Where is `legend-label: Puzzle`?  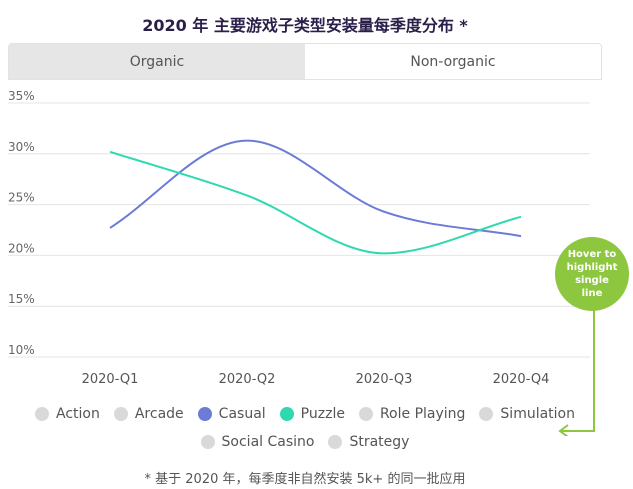 legend-label: Puzzle is located at coordinates (322, 414).